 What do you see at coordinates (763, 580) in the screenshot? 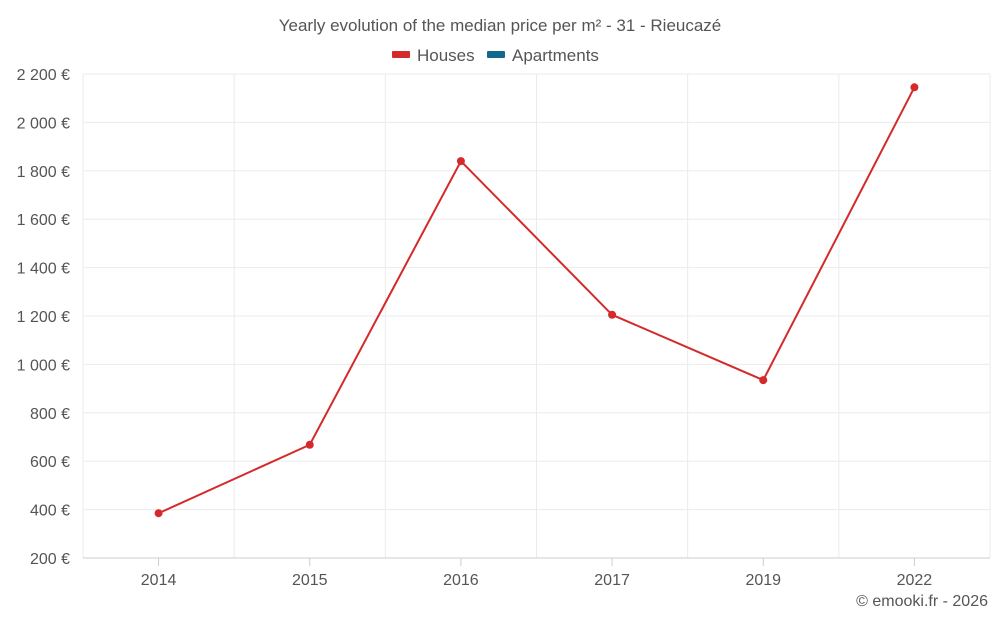
I see `x-tick-label: 2019` at bounding box center [763, 580].